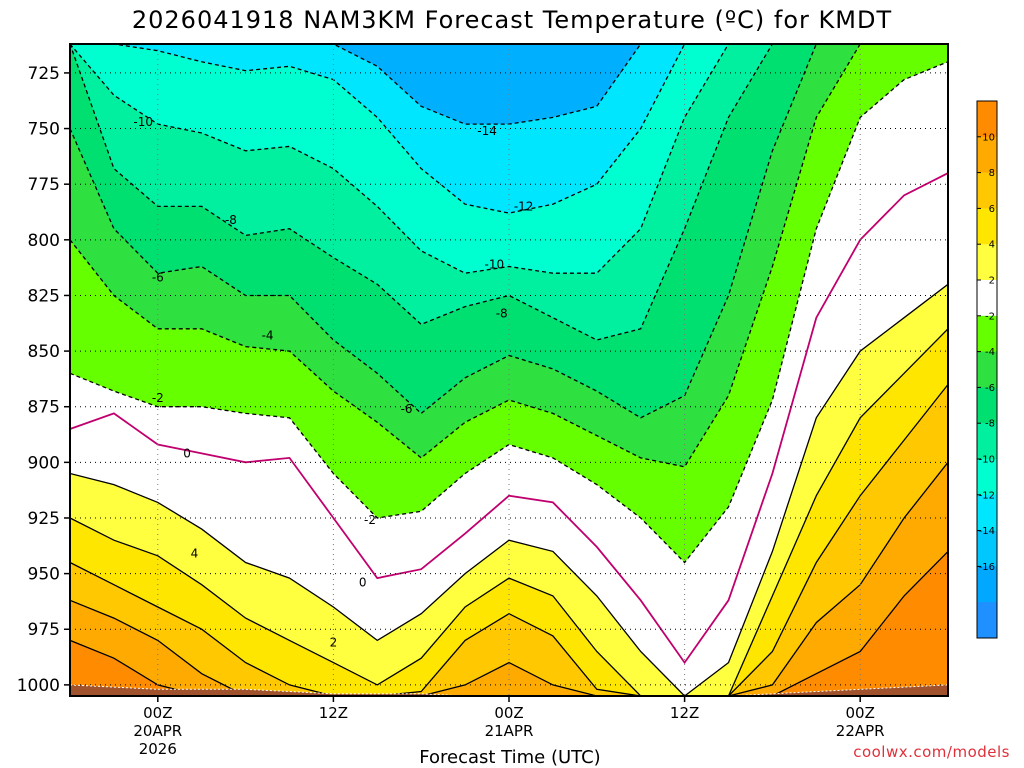 This screenshot has height=768, width=1024. I want to click on colorbar-label: -14, so click(987, 531).